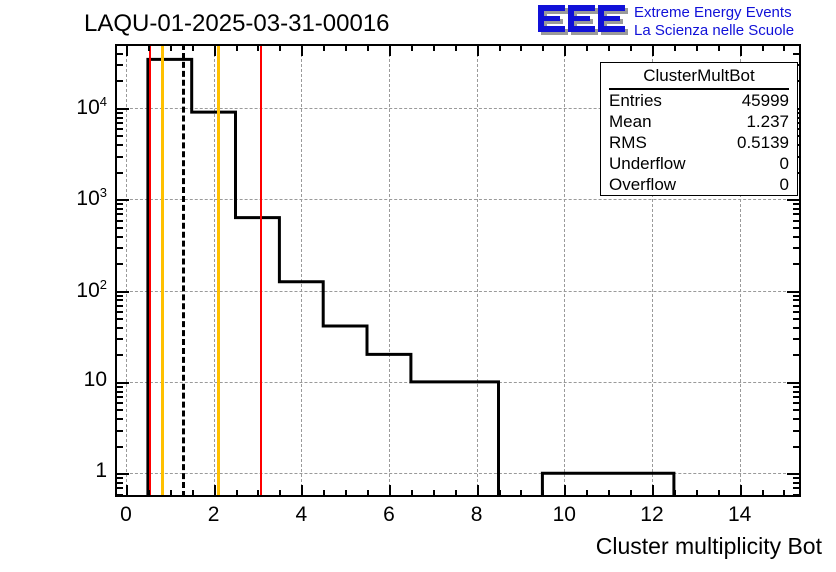 The height and width of the screenshot is (572, 836). I want to click on x-axis-tick-label: 0, so click(126, 514).